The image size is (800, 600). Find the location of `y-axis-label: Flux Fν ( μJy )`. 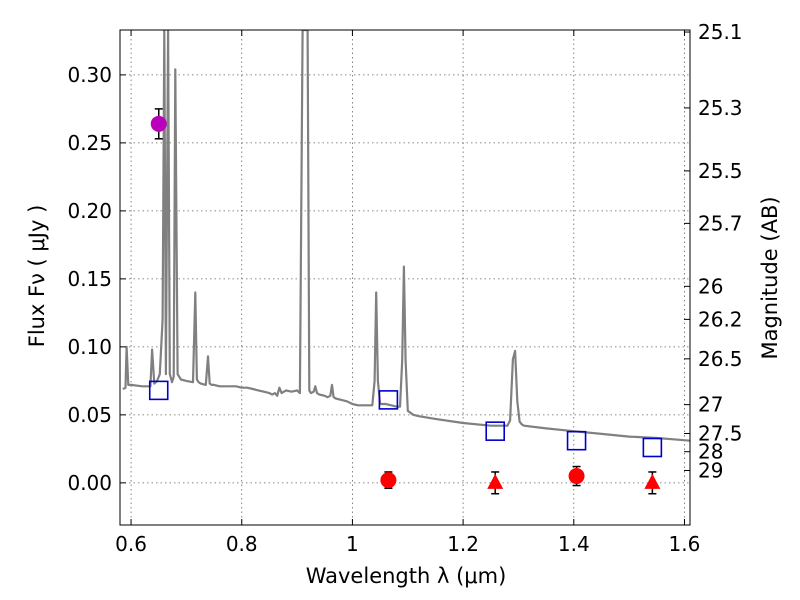

y-axis-label: Flux Fν ( μJy ) is located at coordinates (37, 276).